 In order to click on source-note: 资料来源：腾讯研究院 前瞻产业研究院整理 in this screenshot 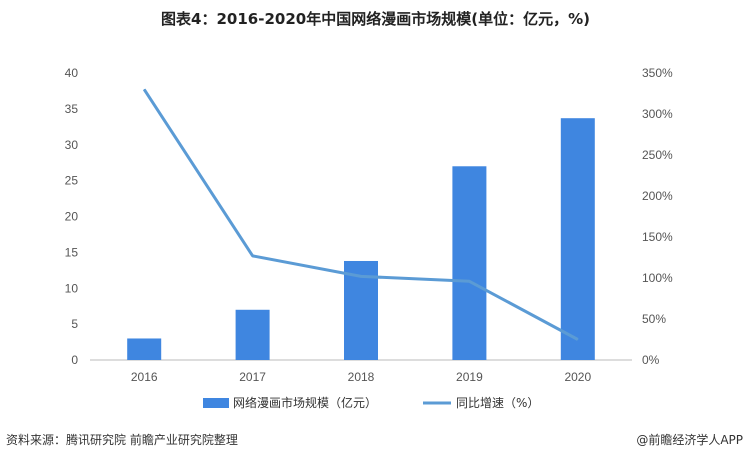, I will do `click(122, 440)`.